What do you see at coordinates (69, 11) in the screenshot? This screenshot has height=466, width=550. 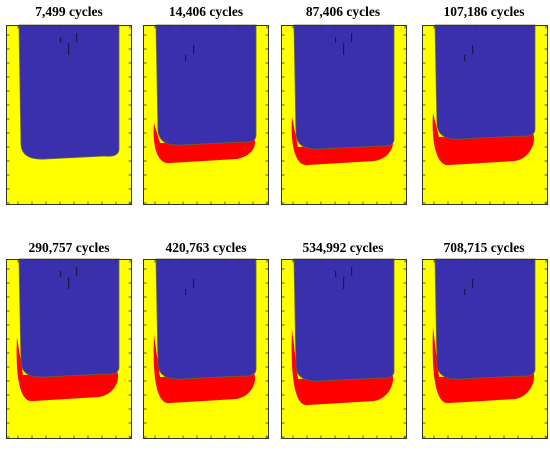 I see `panel-title-1: 7,499 cycles` at bounding box center [69, 11].